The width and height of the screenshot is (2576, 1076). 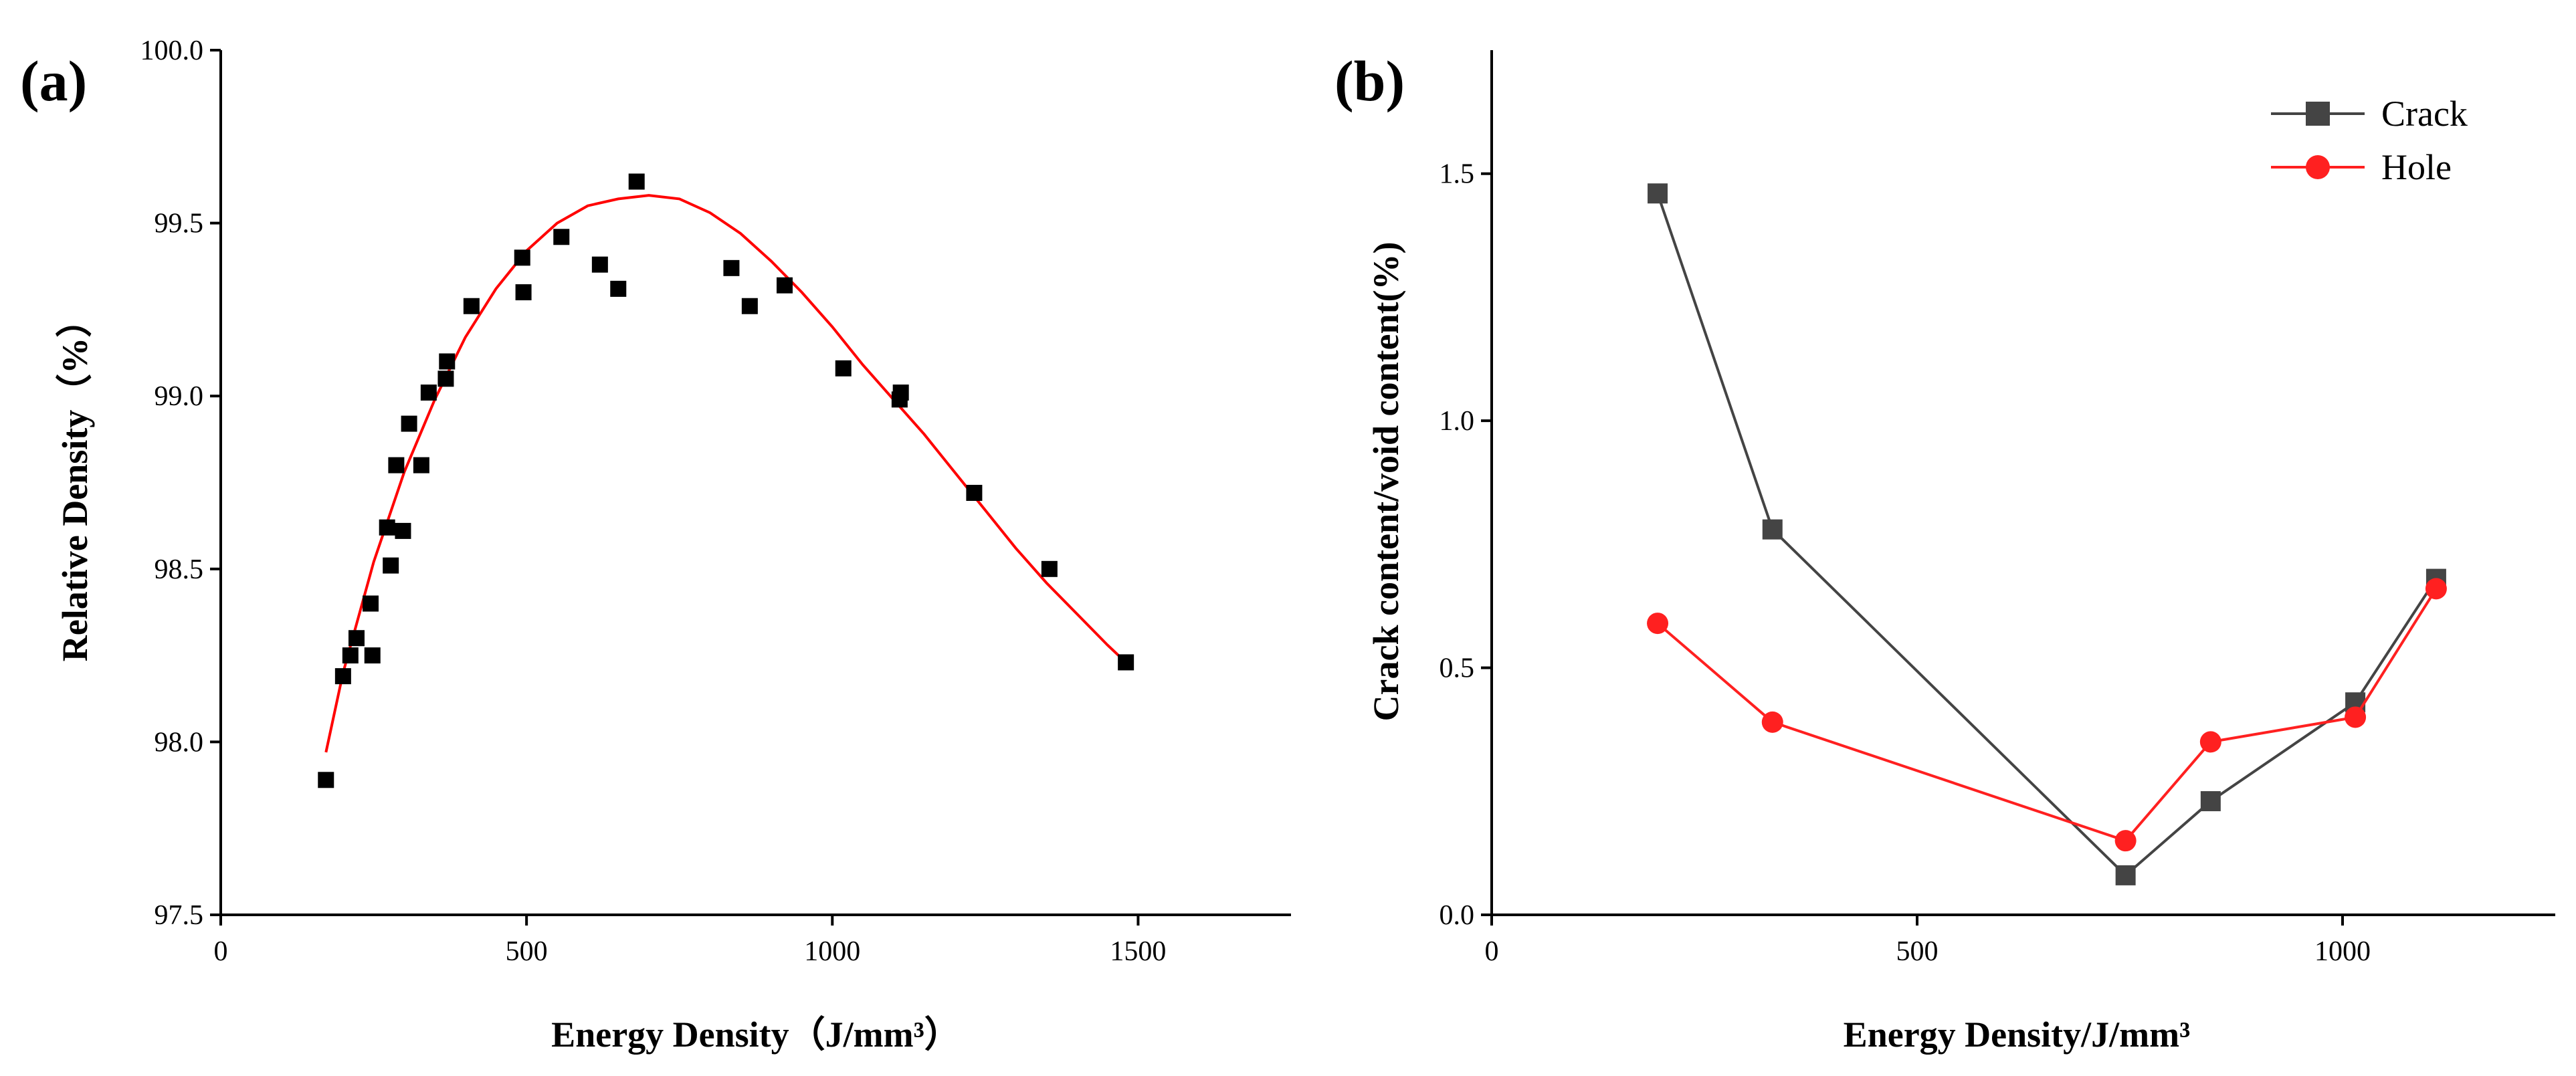 What do you see at coordinates (690, 941) in the screenshot?
I see `panel-a-x-ticks: 0 500 1000 1500` at bounding box center [690, 941].